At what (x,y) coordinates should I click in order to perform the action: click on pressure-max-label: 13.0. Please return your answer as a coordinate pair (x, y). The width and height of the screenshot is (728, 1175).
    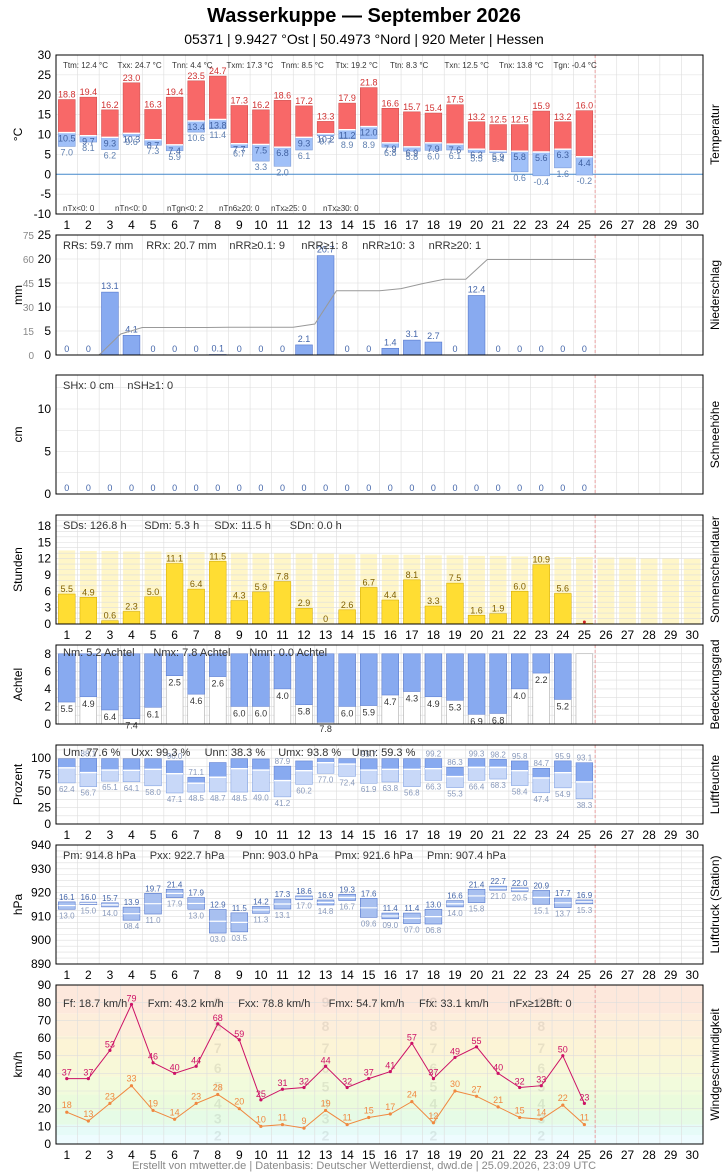
    Looking at the image, I should click on (434, 904).